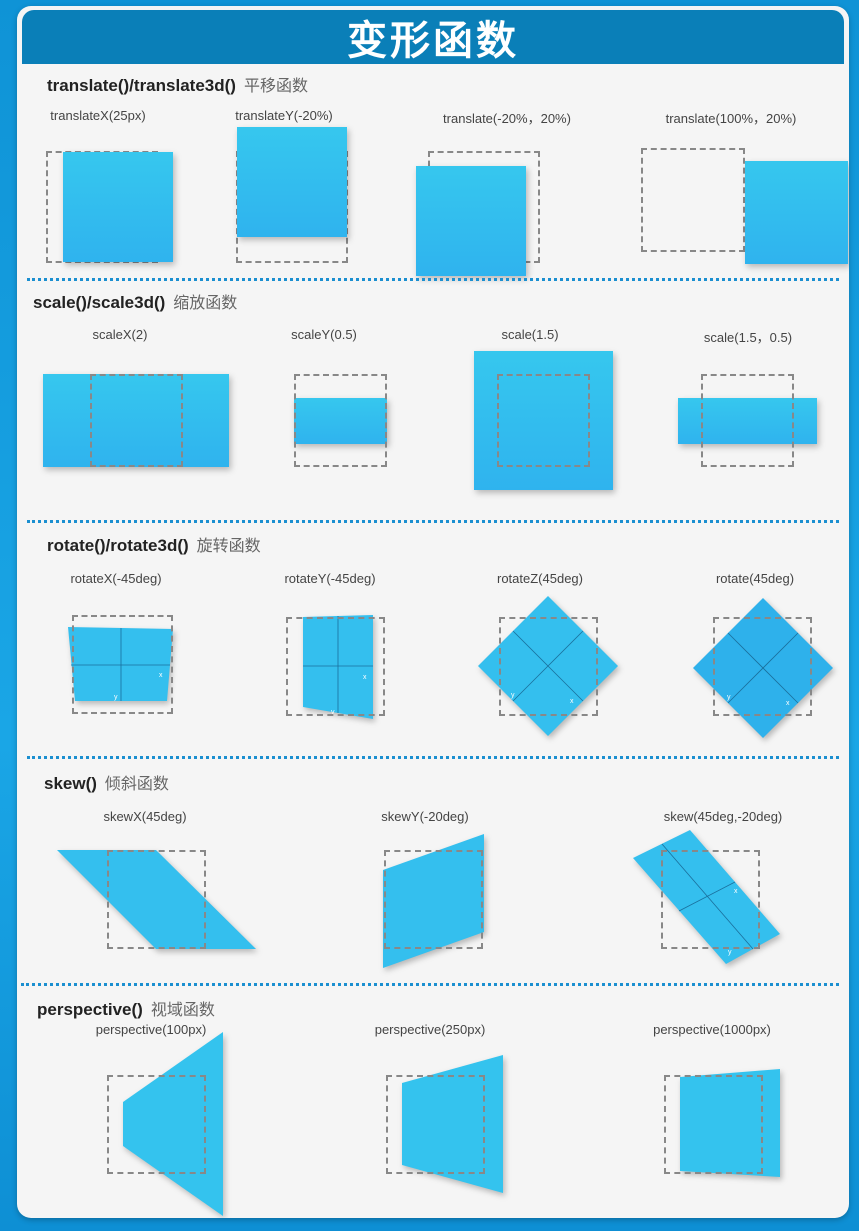 The image size is (859, 1231). What do you see at coordinates (425, 816) in the screenshot?
I see `example-label: skewY(-20deg)` at bounding box center [425, 816].